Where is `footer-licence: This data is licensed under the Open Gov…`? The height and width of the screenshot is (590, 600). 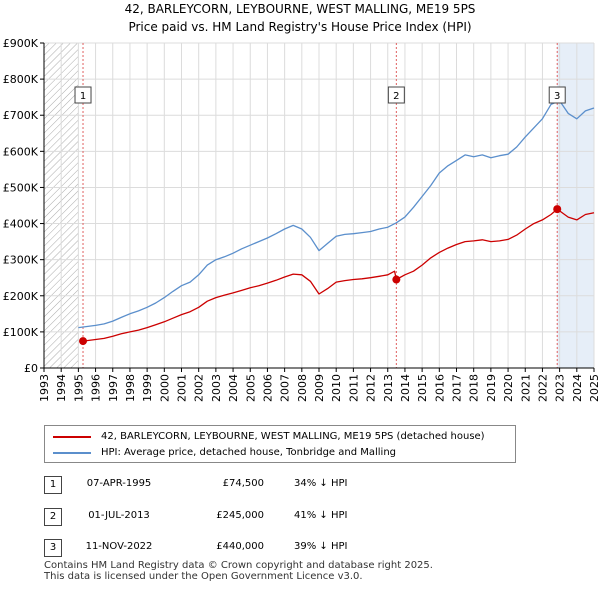
footer-licence: This data is licensed under the Open Gov… is located at coordinates (203, 576).